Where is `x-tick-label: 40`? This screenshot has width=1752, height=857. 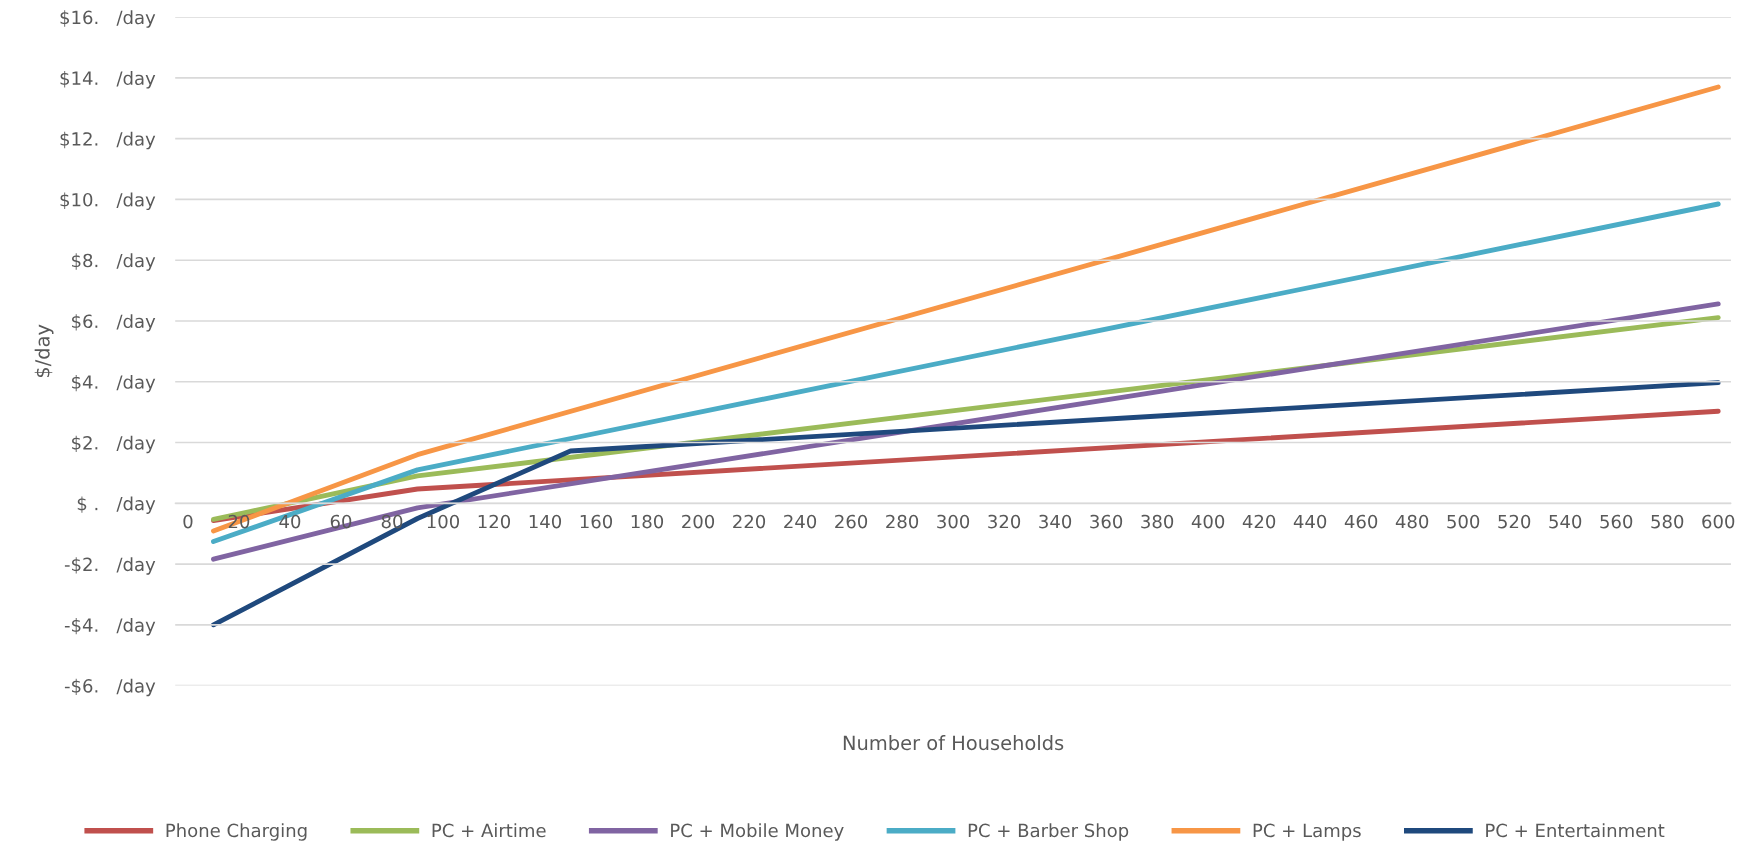 x-tick-label: 40 is located at coordinates (290, 521).